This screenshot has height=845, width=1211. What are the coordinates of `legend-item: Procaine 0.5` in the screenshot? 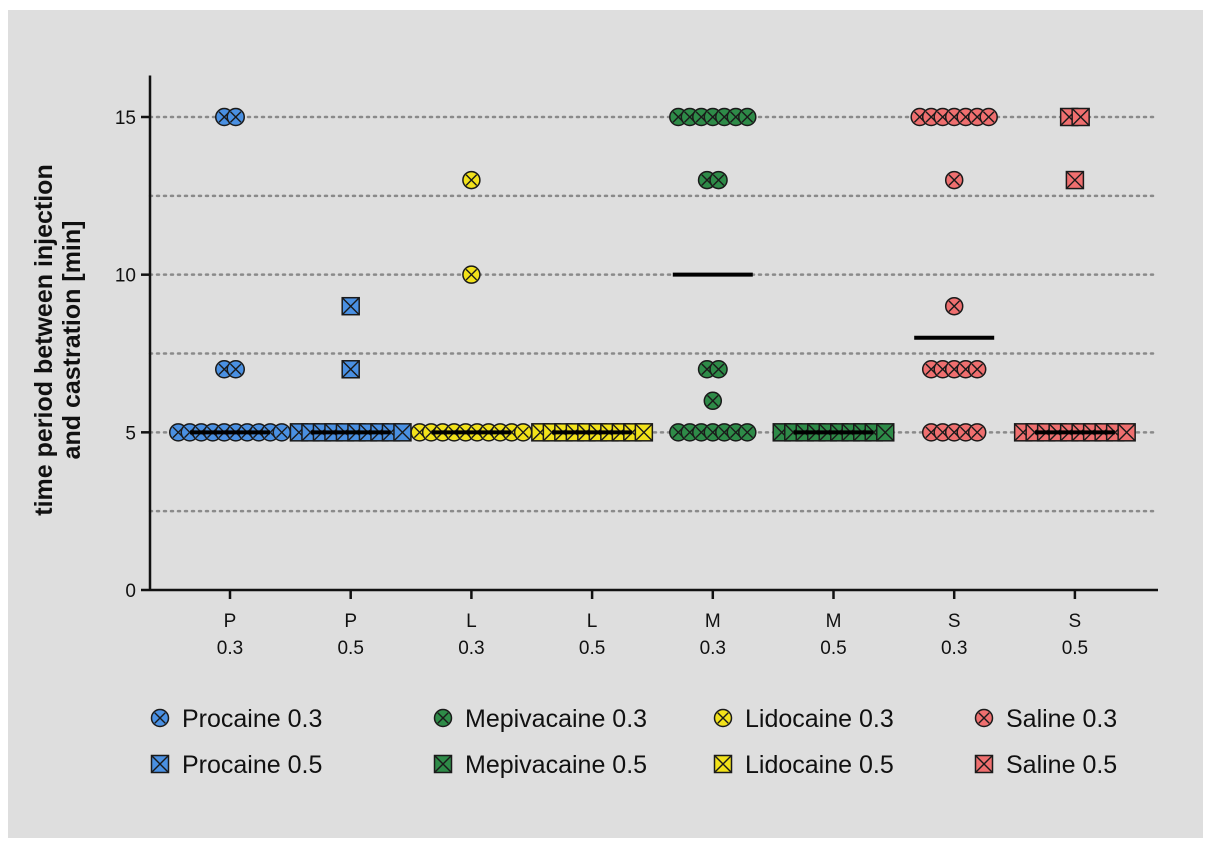 It's located at (236, 765).